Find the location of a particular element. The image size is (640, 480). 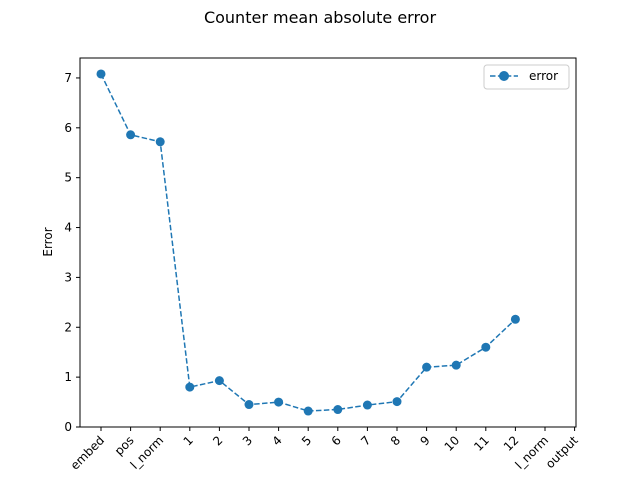

x-tick-label: 2 is located at coordinates (217, 440).